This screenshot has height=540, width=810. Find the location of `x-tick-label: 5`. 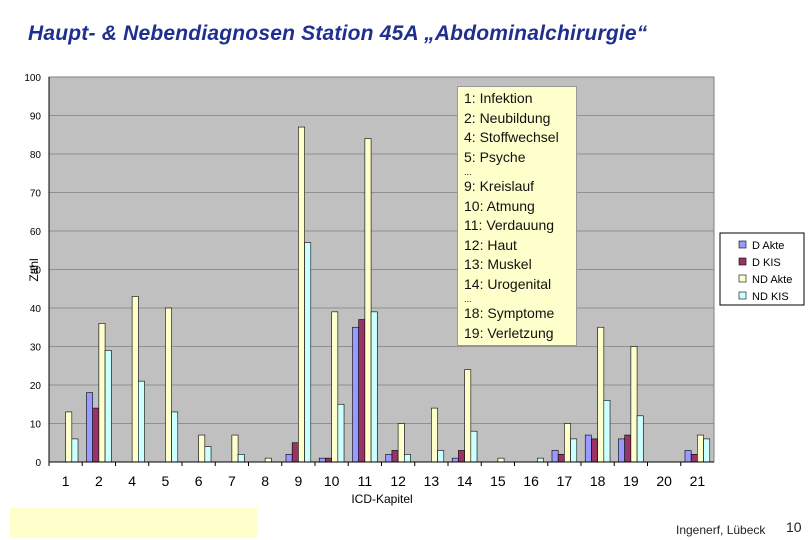

x-tick-label: 5 is located at coordinates (165, 481).